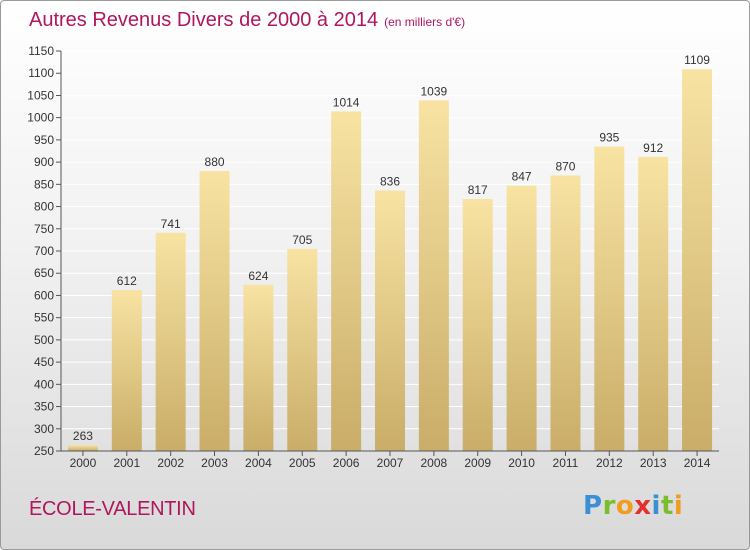 This screenshot has width=750, height=550. What do you see at coordinates (653, 148) in the screenshot?
I see `bar-value-label: 912` at bounding box center [653, 148].